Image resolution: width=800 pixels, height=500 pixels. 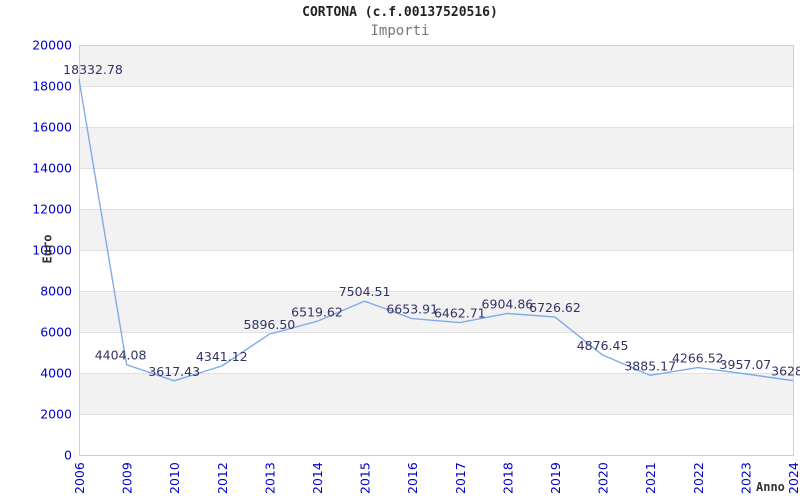 I want to click on chart-subtitle: Importi, so click(x=400, y=31).